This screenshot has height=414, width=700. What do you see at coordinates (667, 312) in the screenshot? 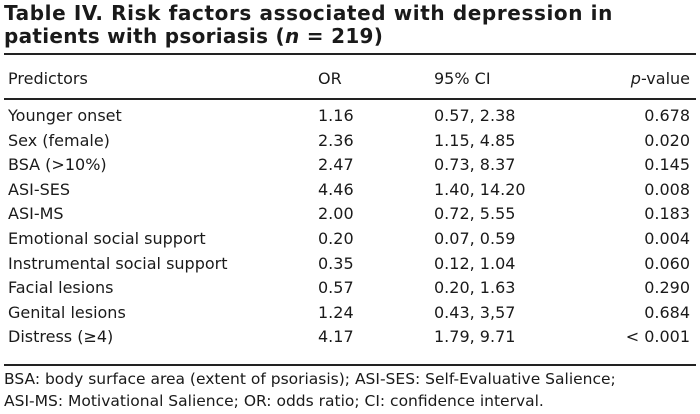
I see `p-value-cell: 0.684` at bounding box center [667, 312].